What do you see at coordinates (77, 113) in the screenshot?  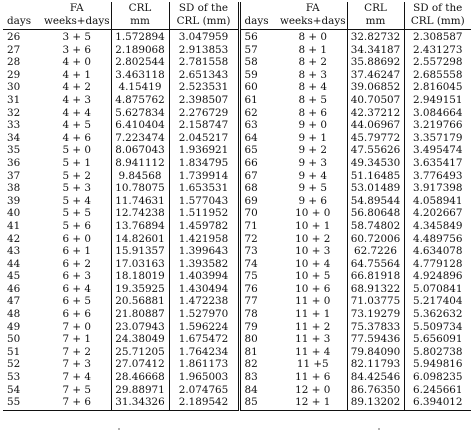 I see `fa-cell-left: 4 + 4` at bounding box center [77, 113].